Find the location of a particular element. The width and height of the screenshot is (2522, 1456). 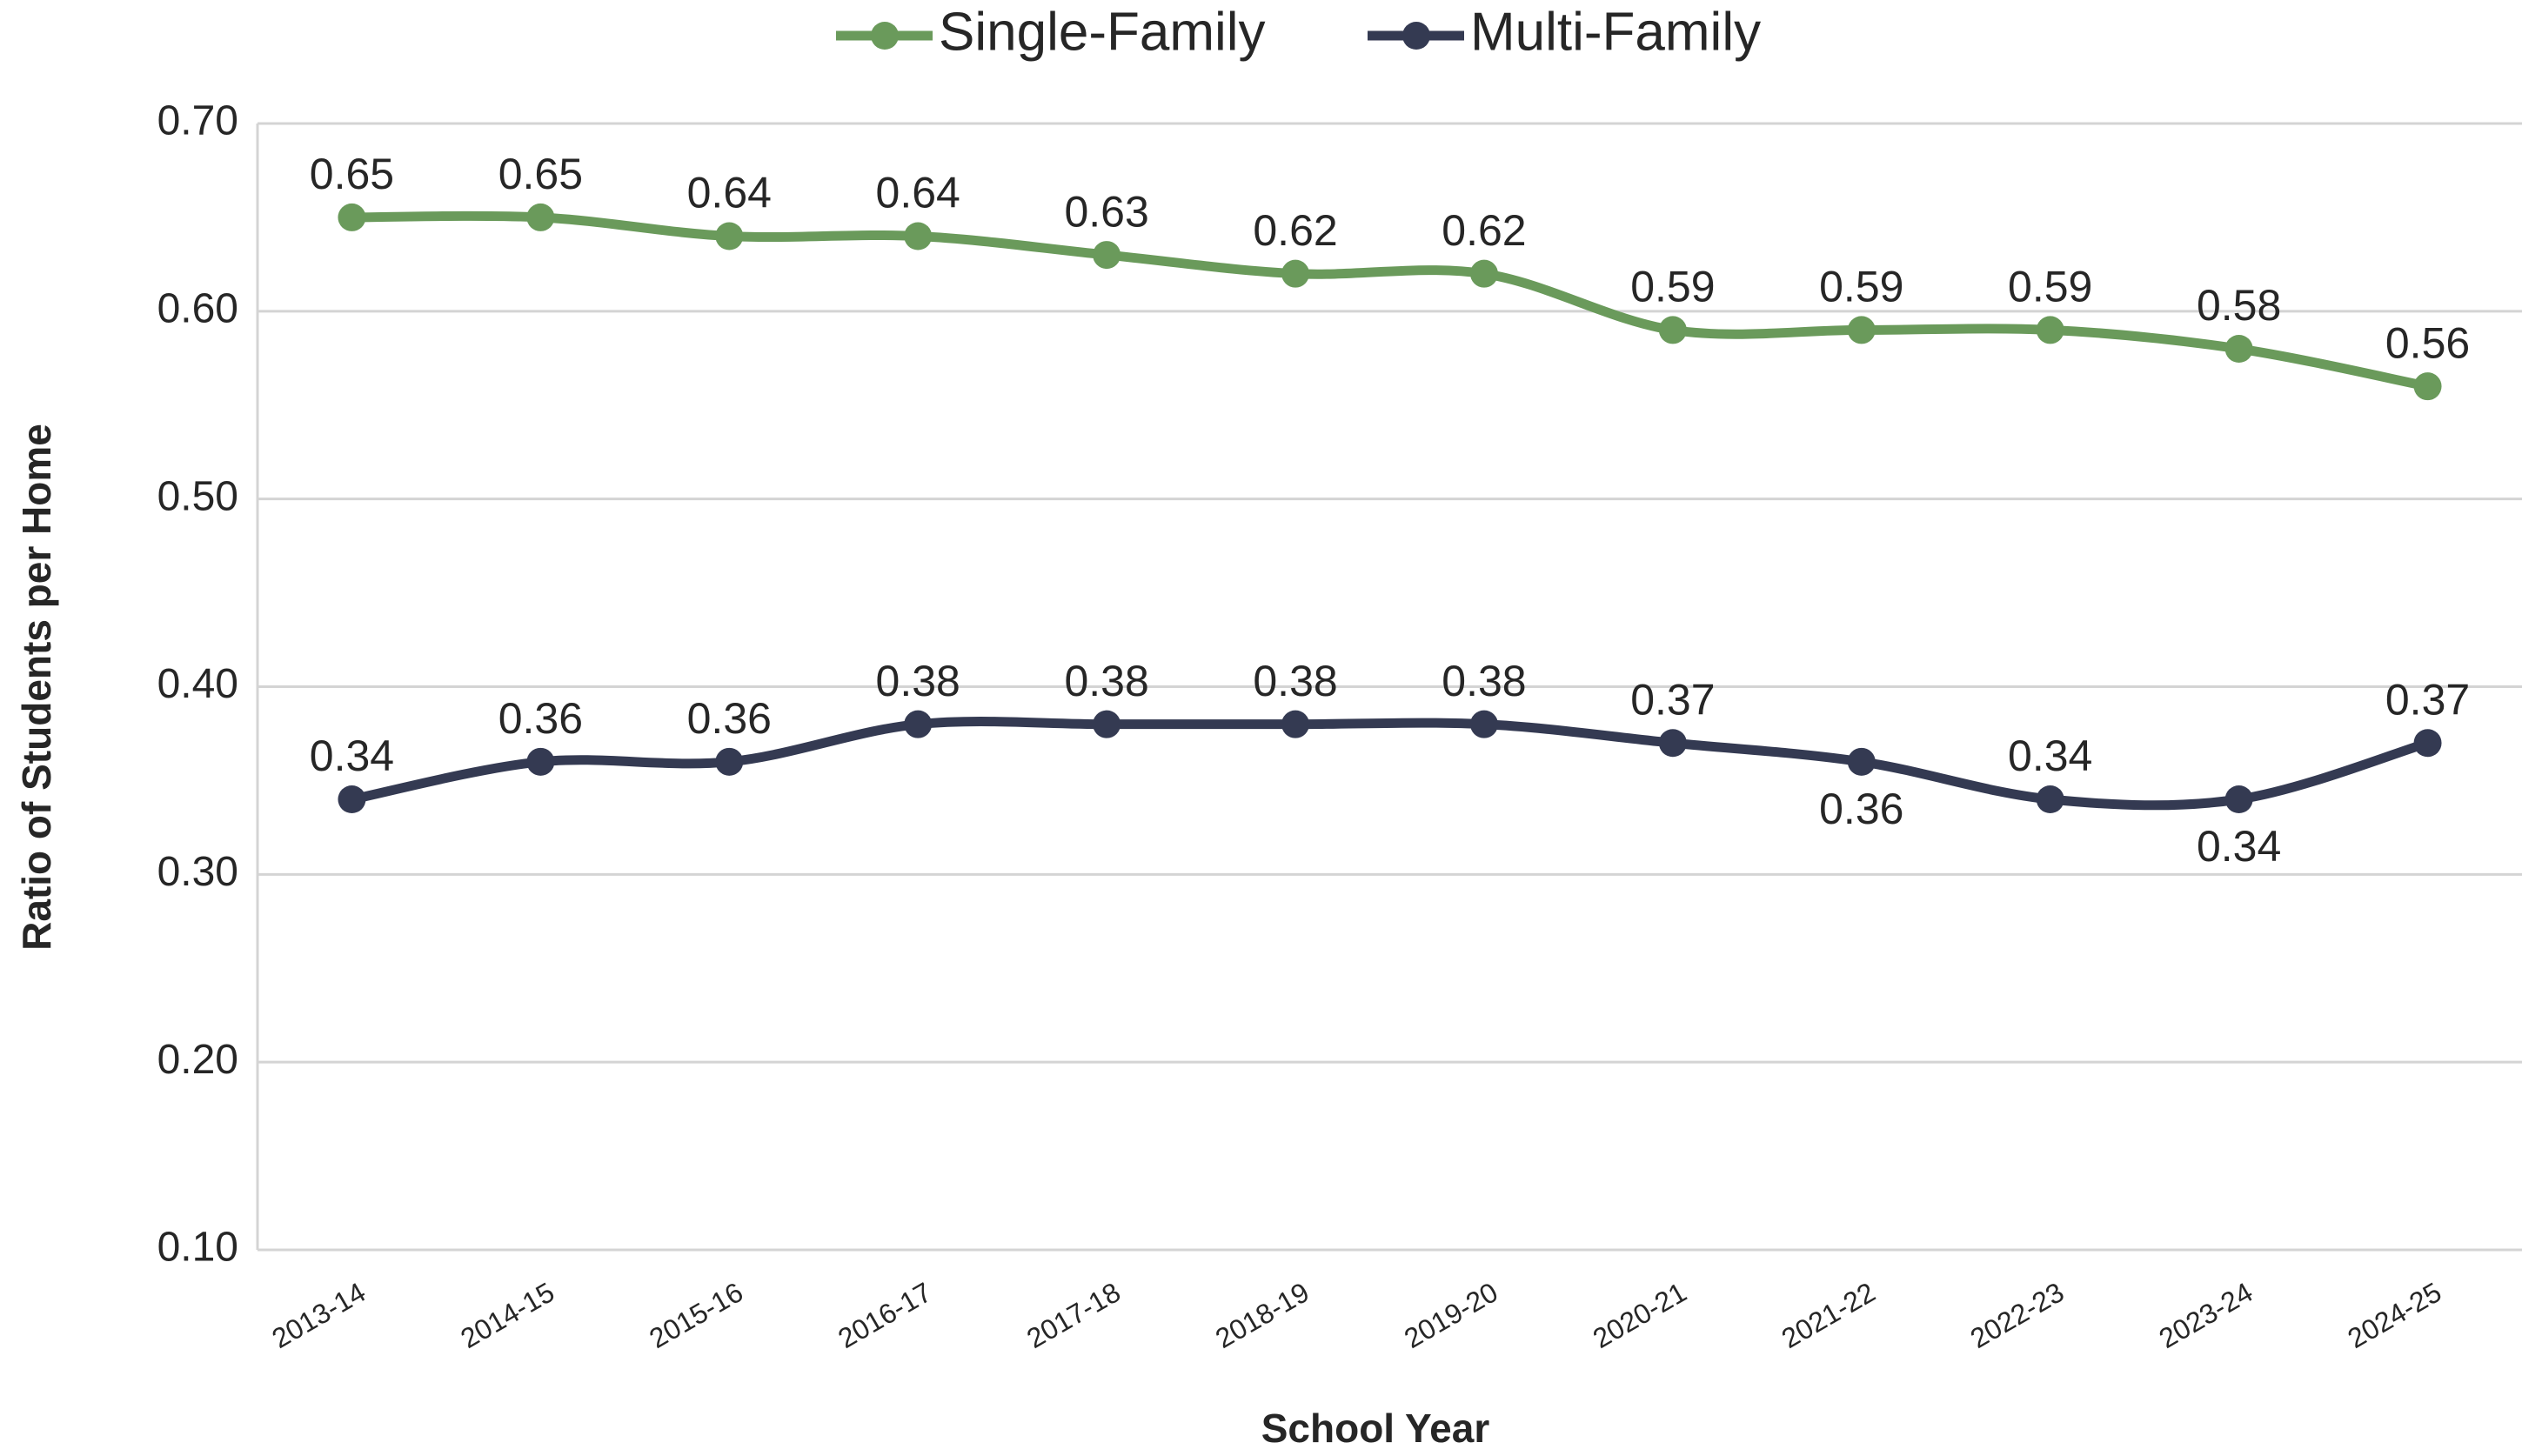

data-label: 0.63 is located at coordinates (1106, 211).